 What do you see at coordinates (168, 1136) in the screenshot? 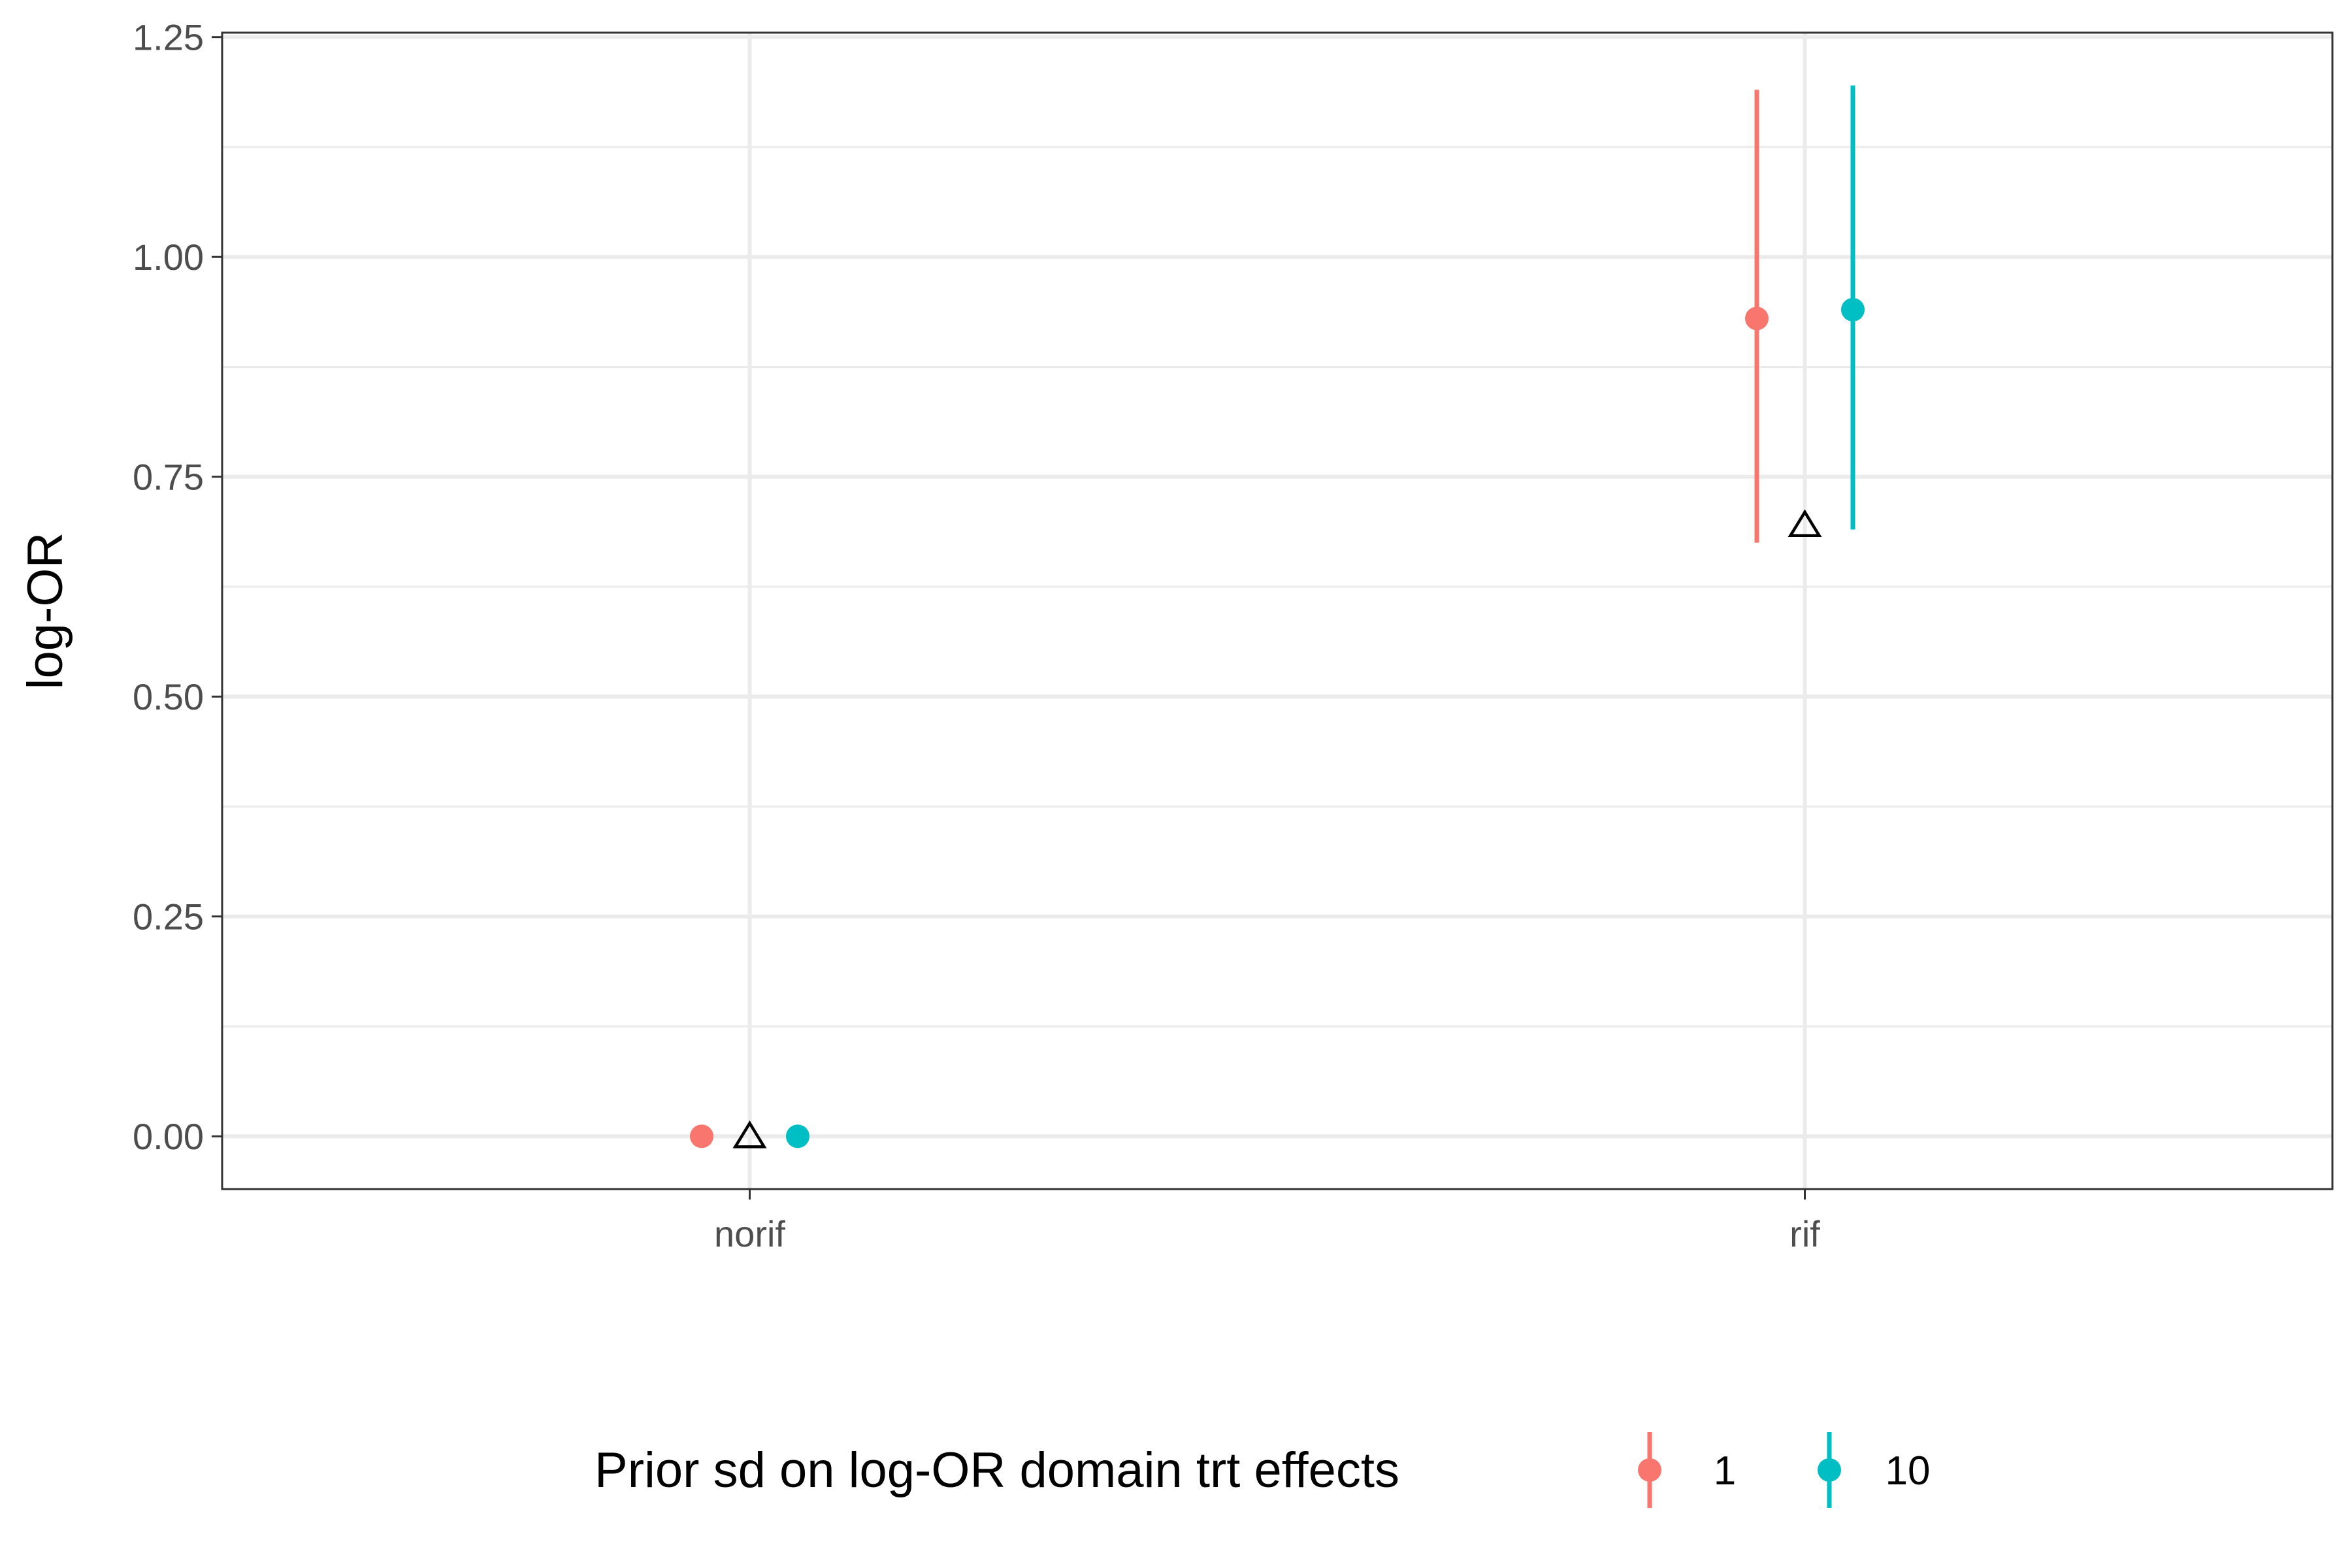
I see `y-tick-label: 0.00` at bounding box center [168, 1136].